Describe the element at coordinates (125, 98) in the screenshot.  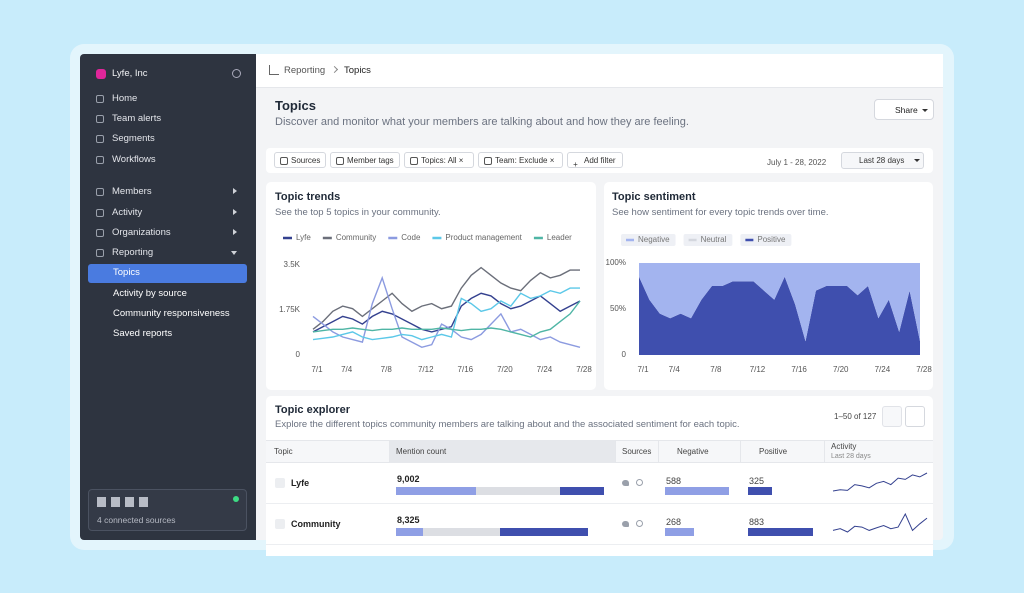
I see `nav-item: Home` at that location.